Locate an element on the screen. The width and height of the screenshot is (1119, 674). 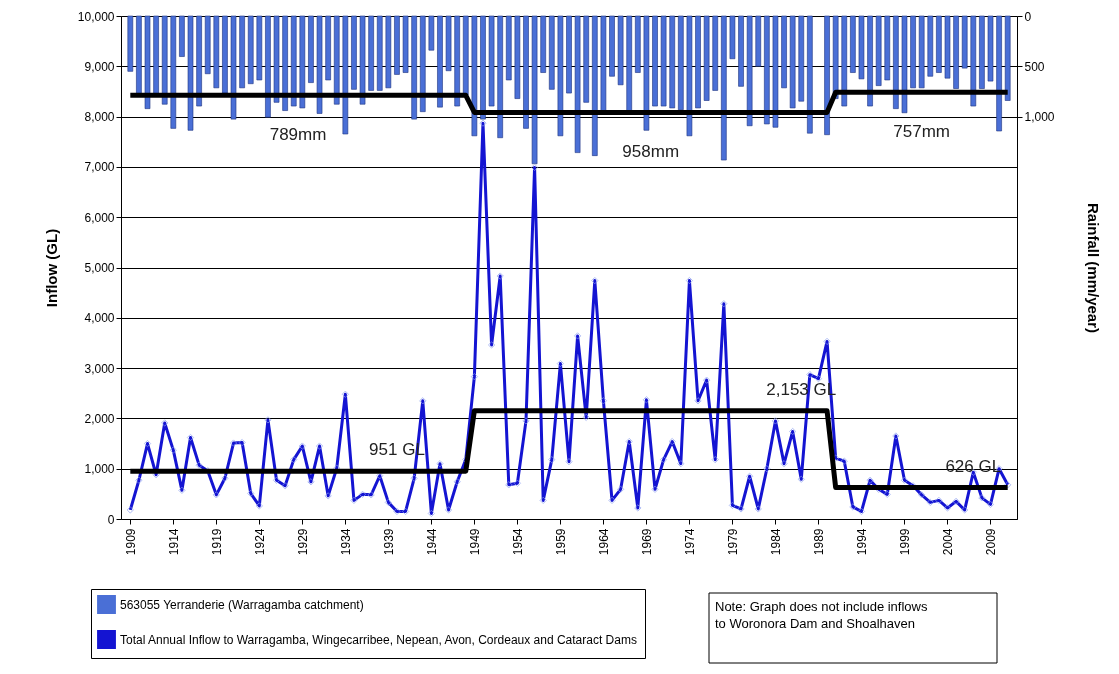
x-tick-label: 2009 is located at coordinates (991, 542).